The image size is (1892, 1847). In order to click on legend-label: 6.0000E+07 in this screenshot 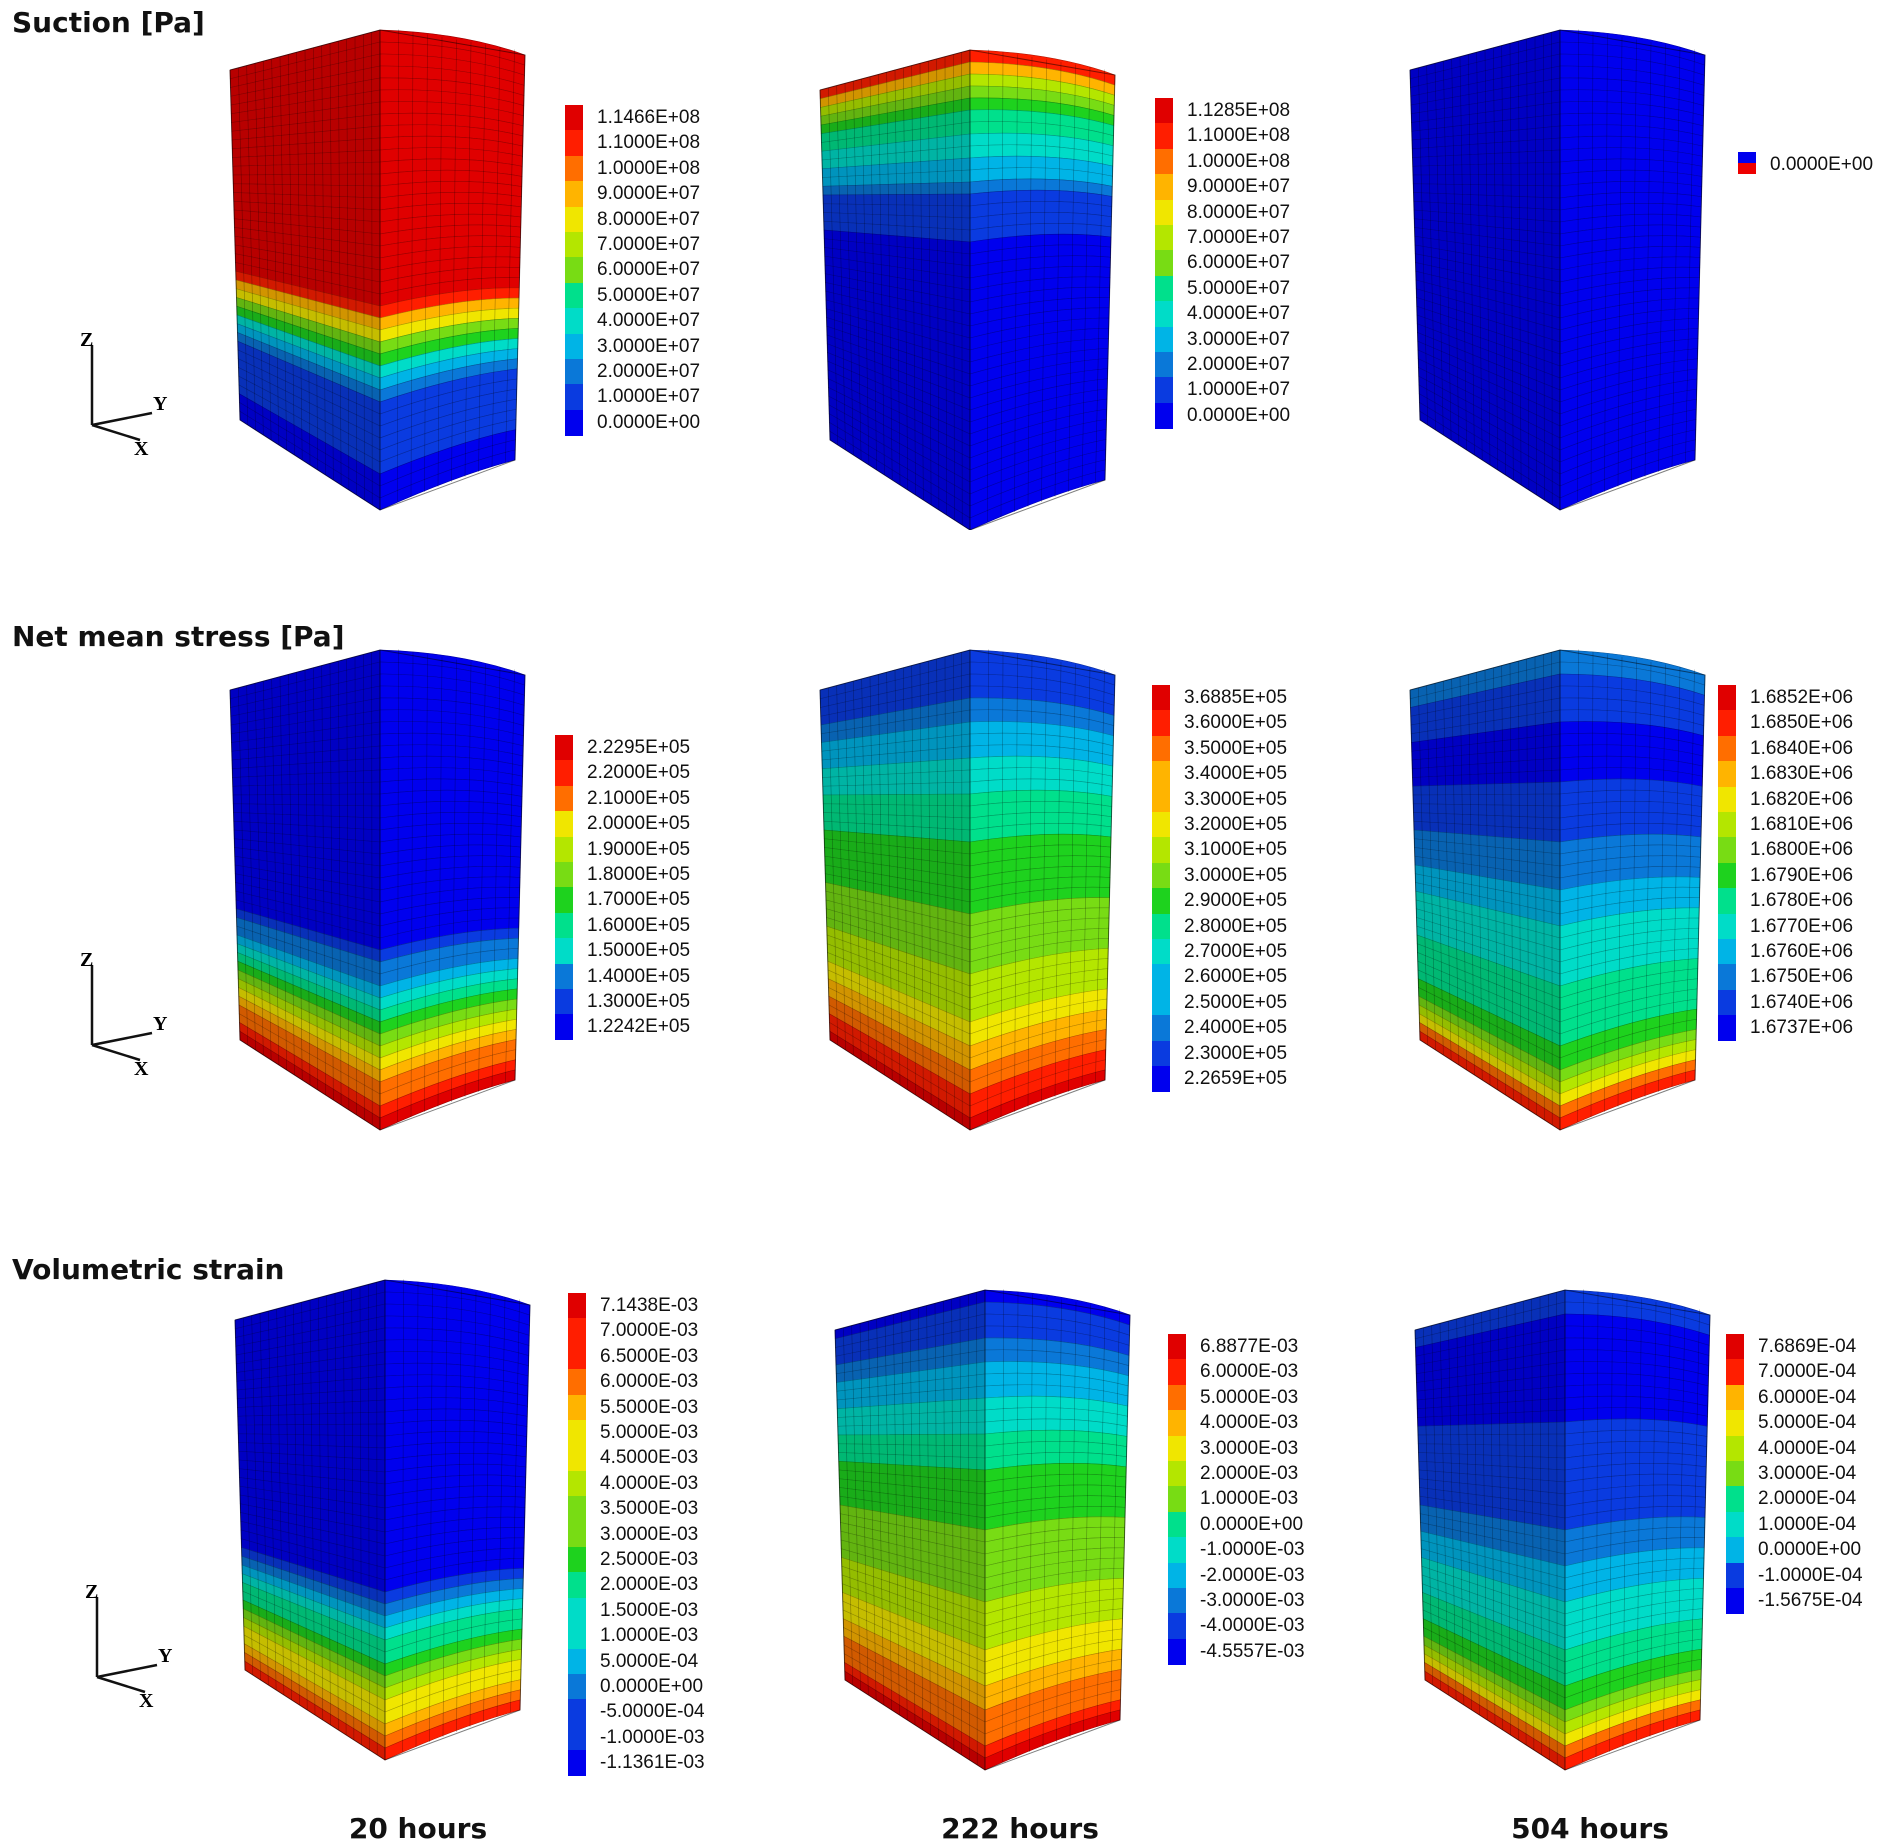, I will do `click(649, 270)`.